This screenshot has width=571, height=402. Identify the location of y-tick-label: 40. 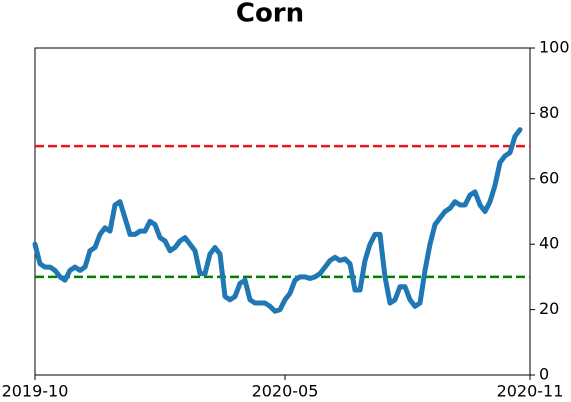
(549, 243).